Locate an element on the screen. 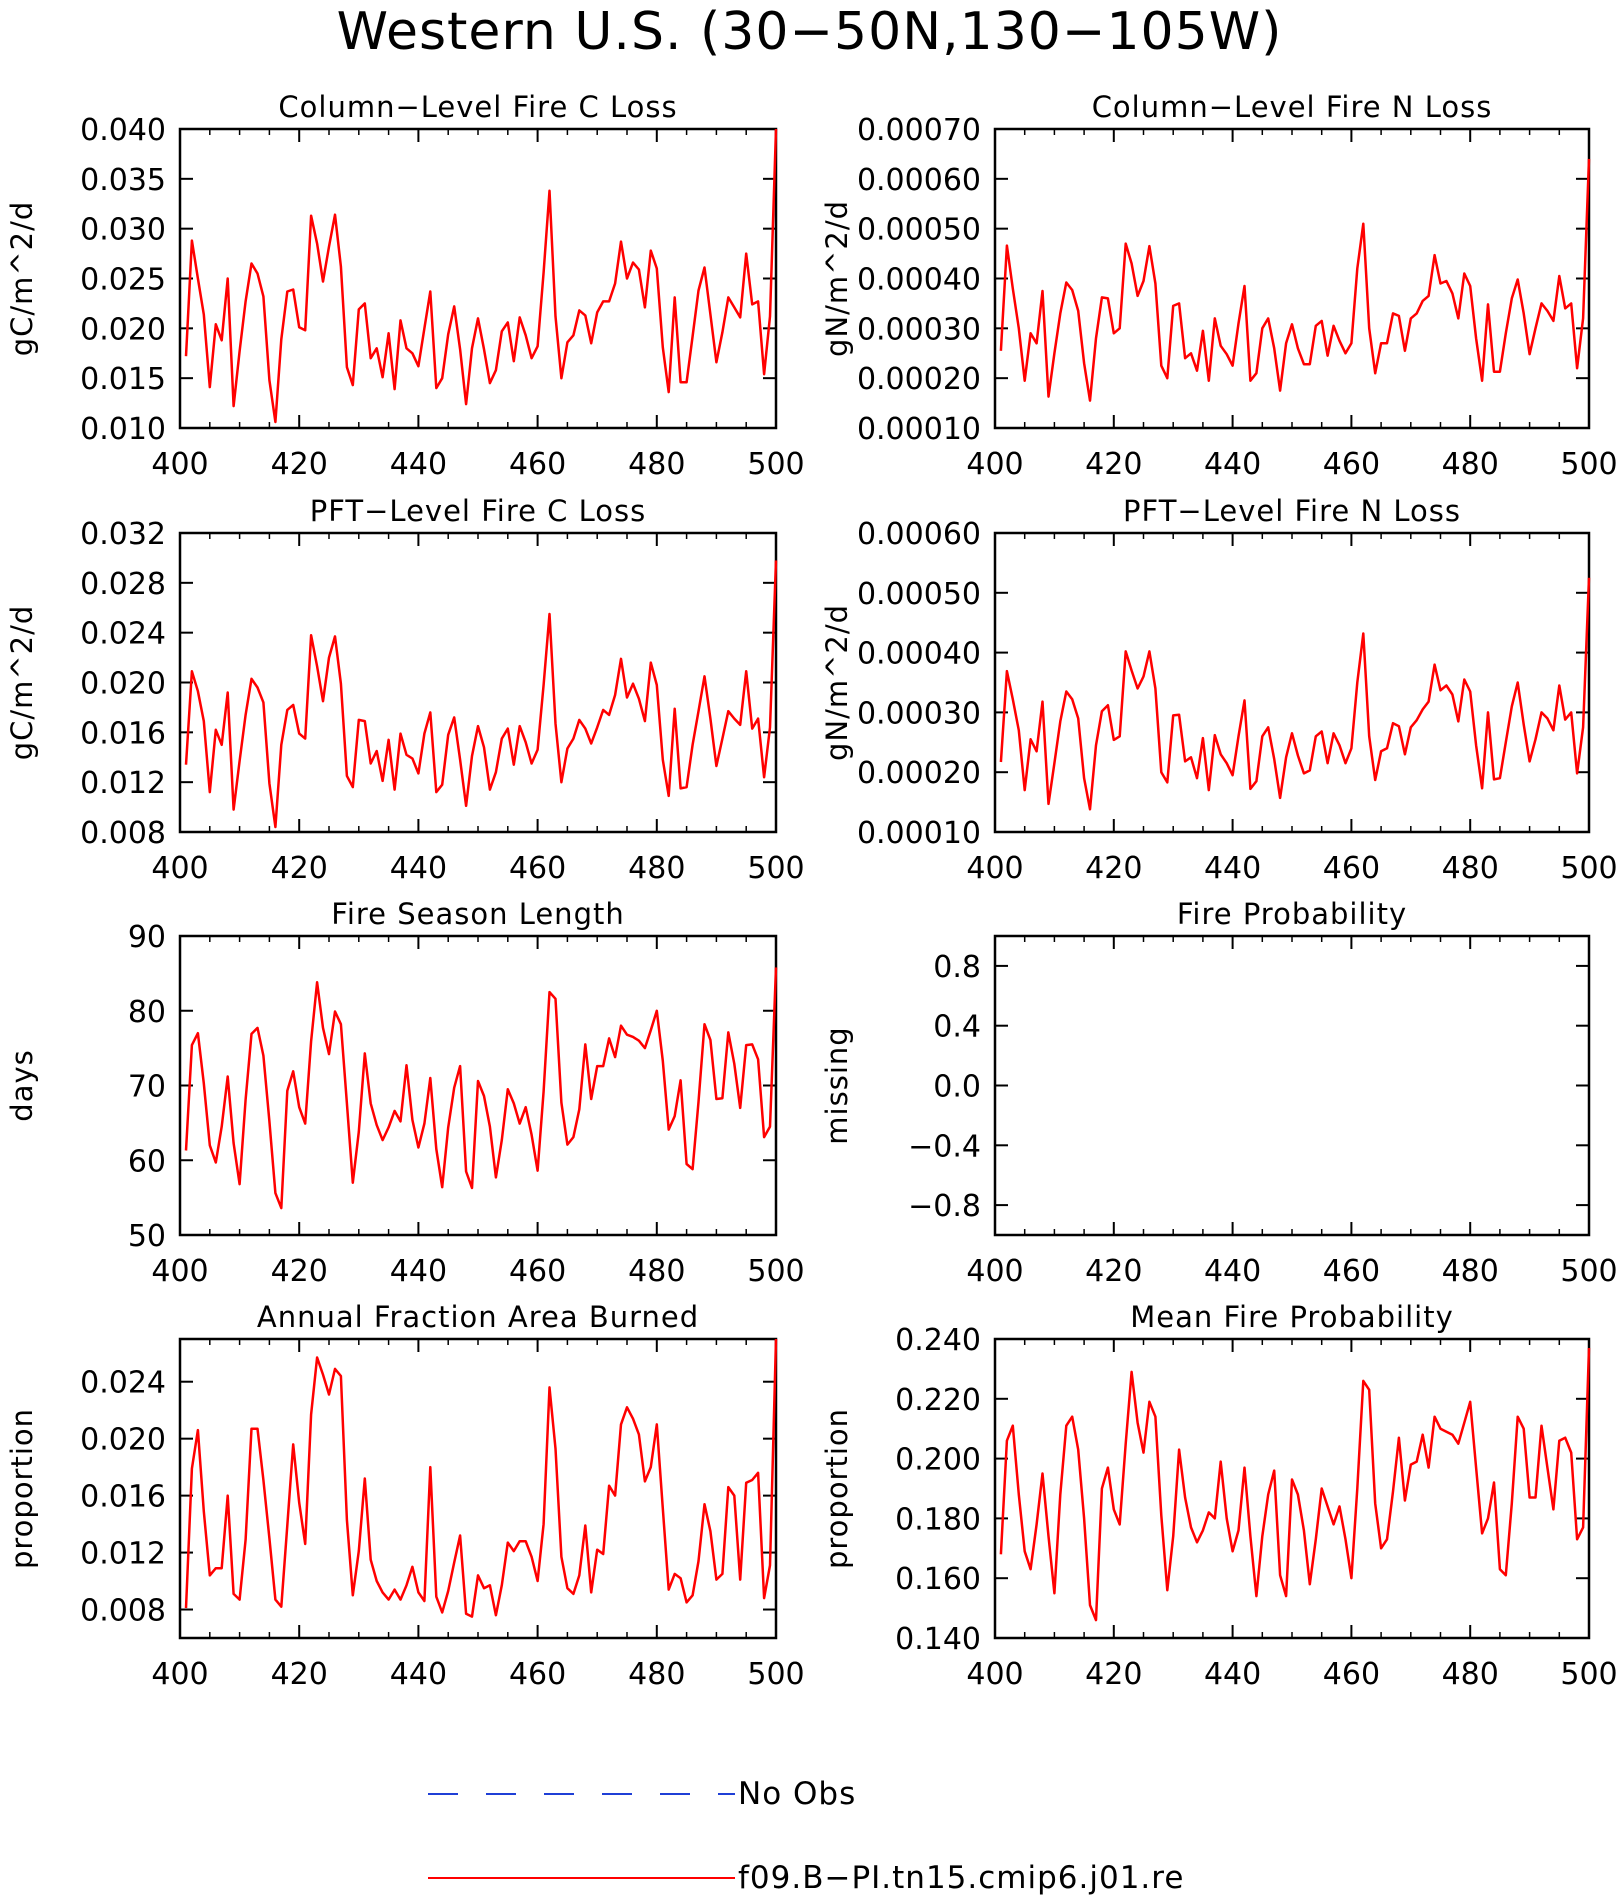  panel-title: Mean Fire Probability is located at coordinates (1292, 1317).